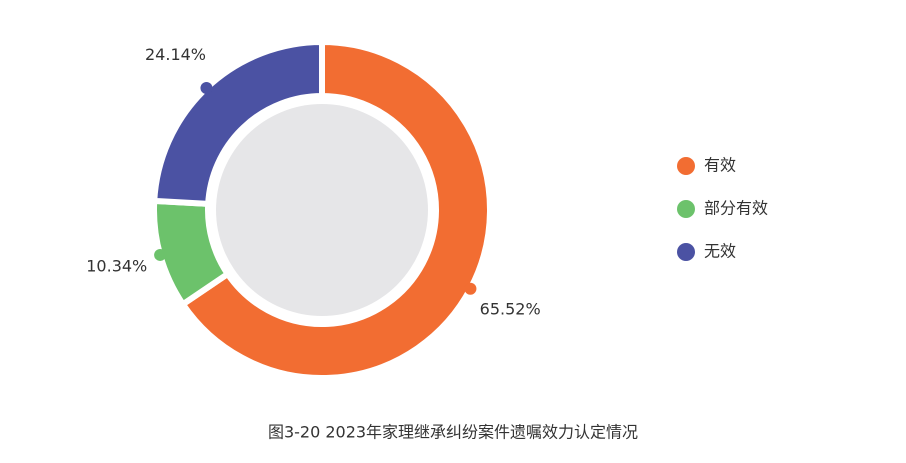 This screenshot has height=463, width=906. What do you see at coordinates (238, 123) in the screenshot?
I see `slice` at bounding box center [238, 123].